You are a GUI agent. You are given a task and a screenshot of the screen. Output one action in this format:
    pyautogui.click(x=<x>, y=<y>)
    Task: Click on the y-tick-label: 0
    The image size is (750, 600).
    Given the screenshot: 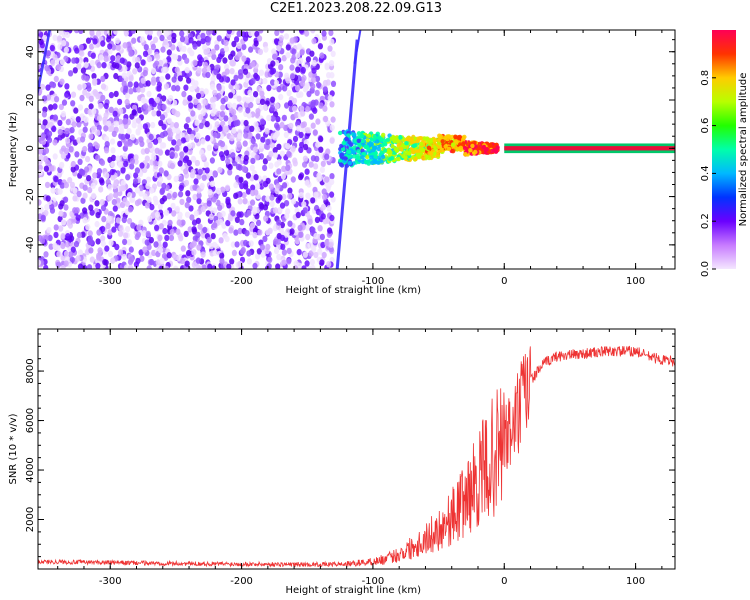 What is the action you would take?
    pyautogui.click(x=30, y=148)
    